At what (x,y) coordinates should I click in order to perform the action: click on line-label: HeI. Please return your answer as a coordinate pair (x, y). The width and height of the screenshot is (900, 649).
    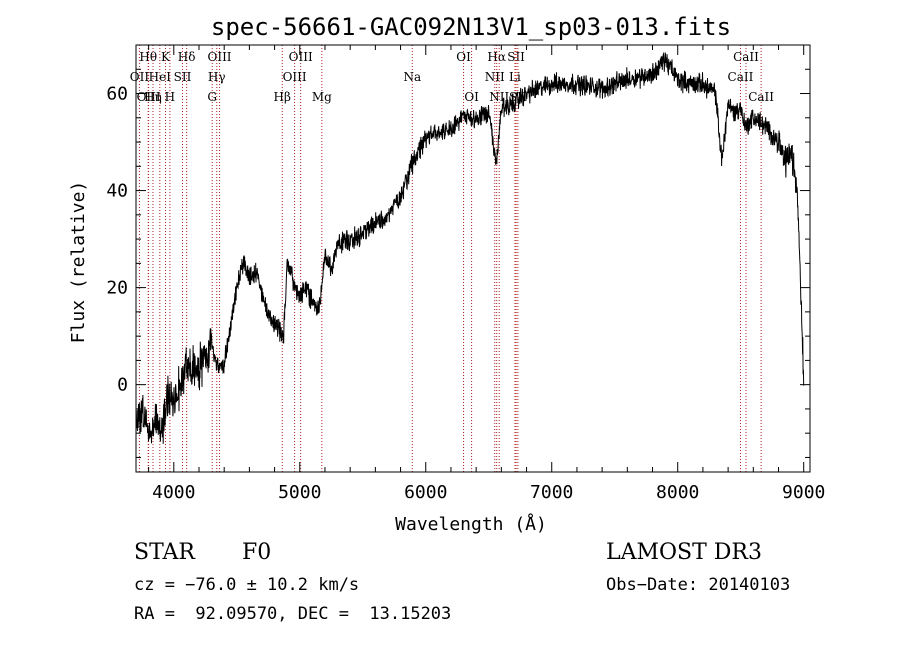
    Looking at the image, I should click on (160, 77).